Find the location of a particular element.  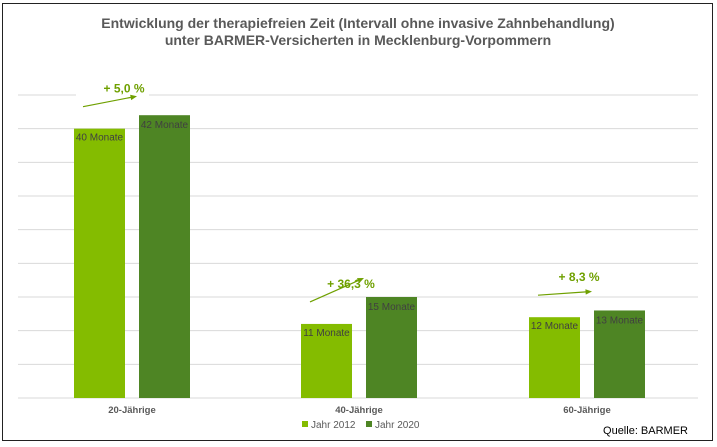

data-label: 40 Monate is located at coordinates (100, 138).